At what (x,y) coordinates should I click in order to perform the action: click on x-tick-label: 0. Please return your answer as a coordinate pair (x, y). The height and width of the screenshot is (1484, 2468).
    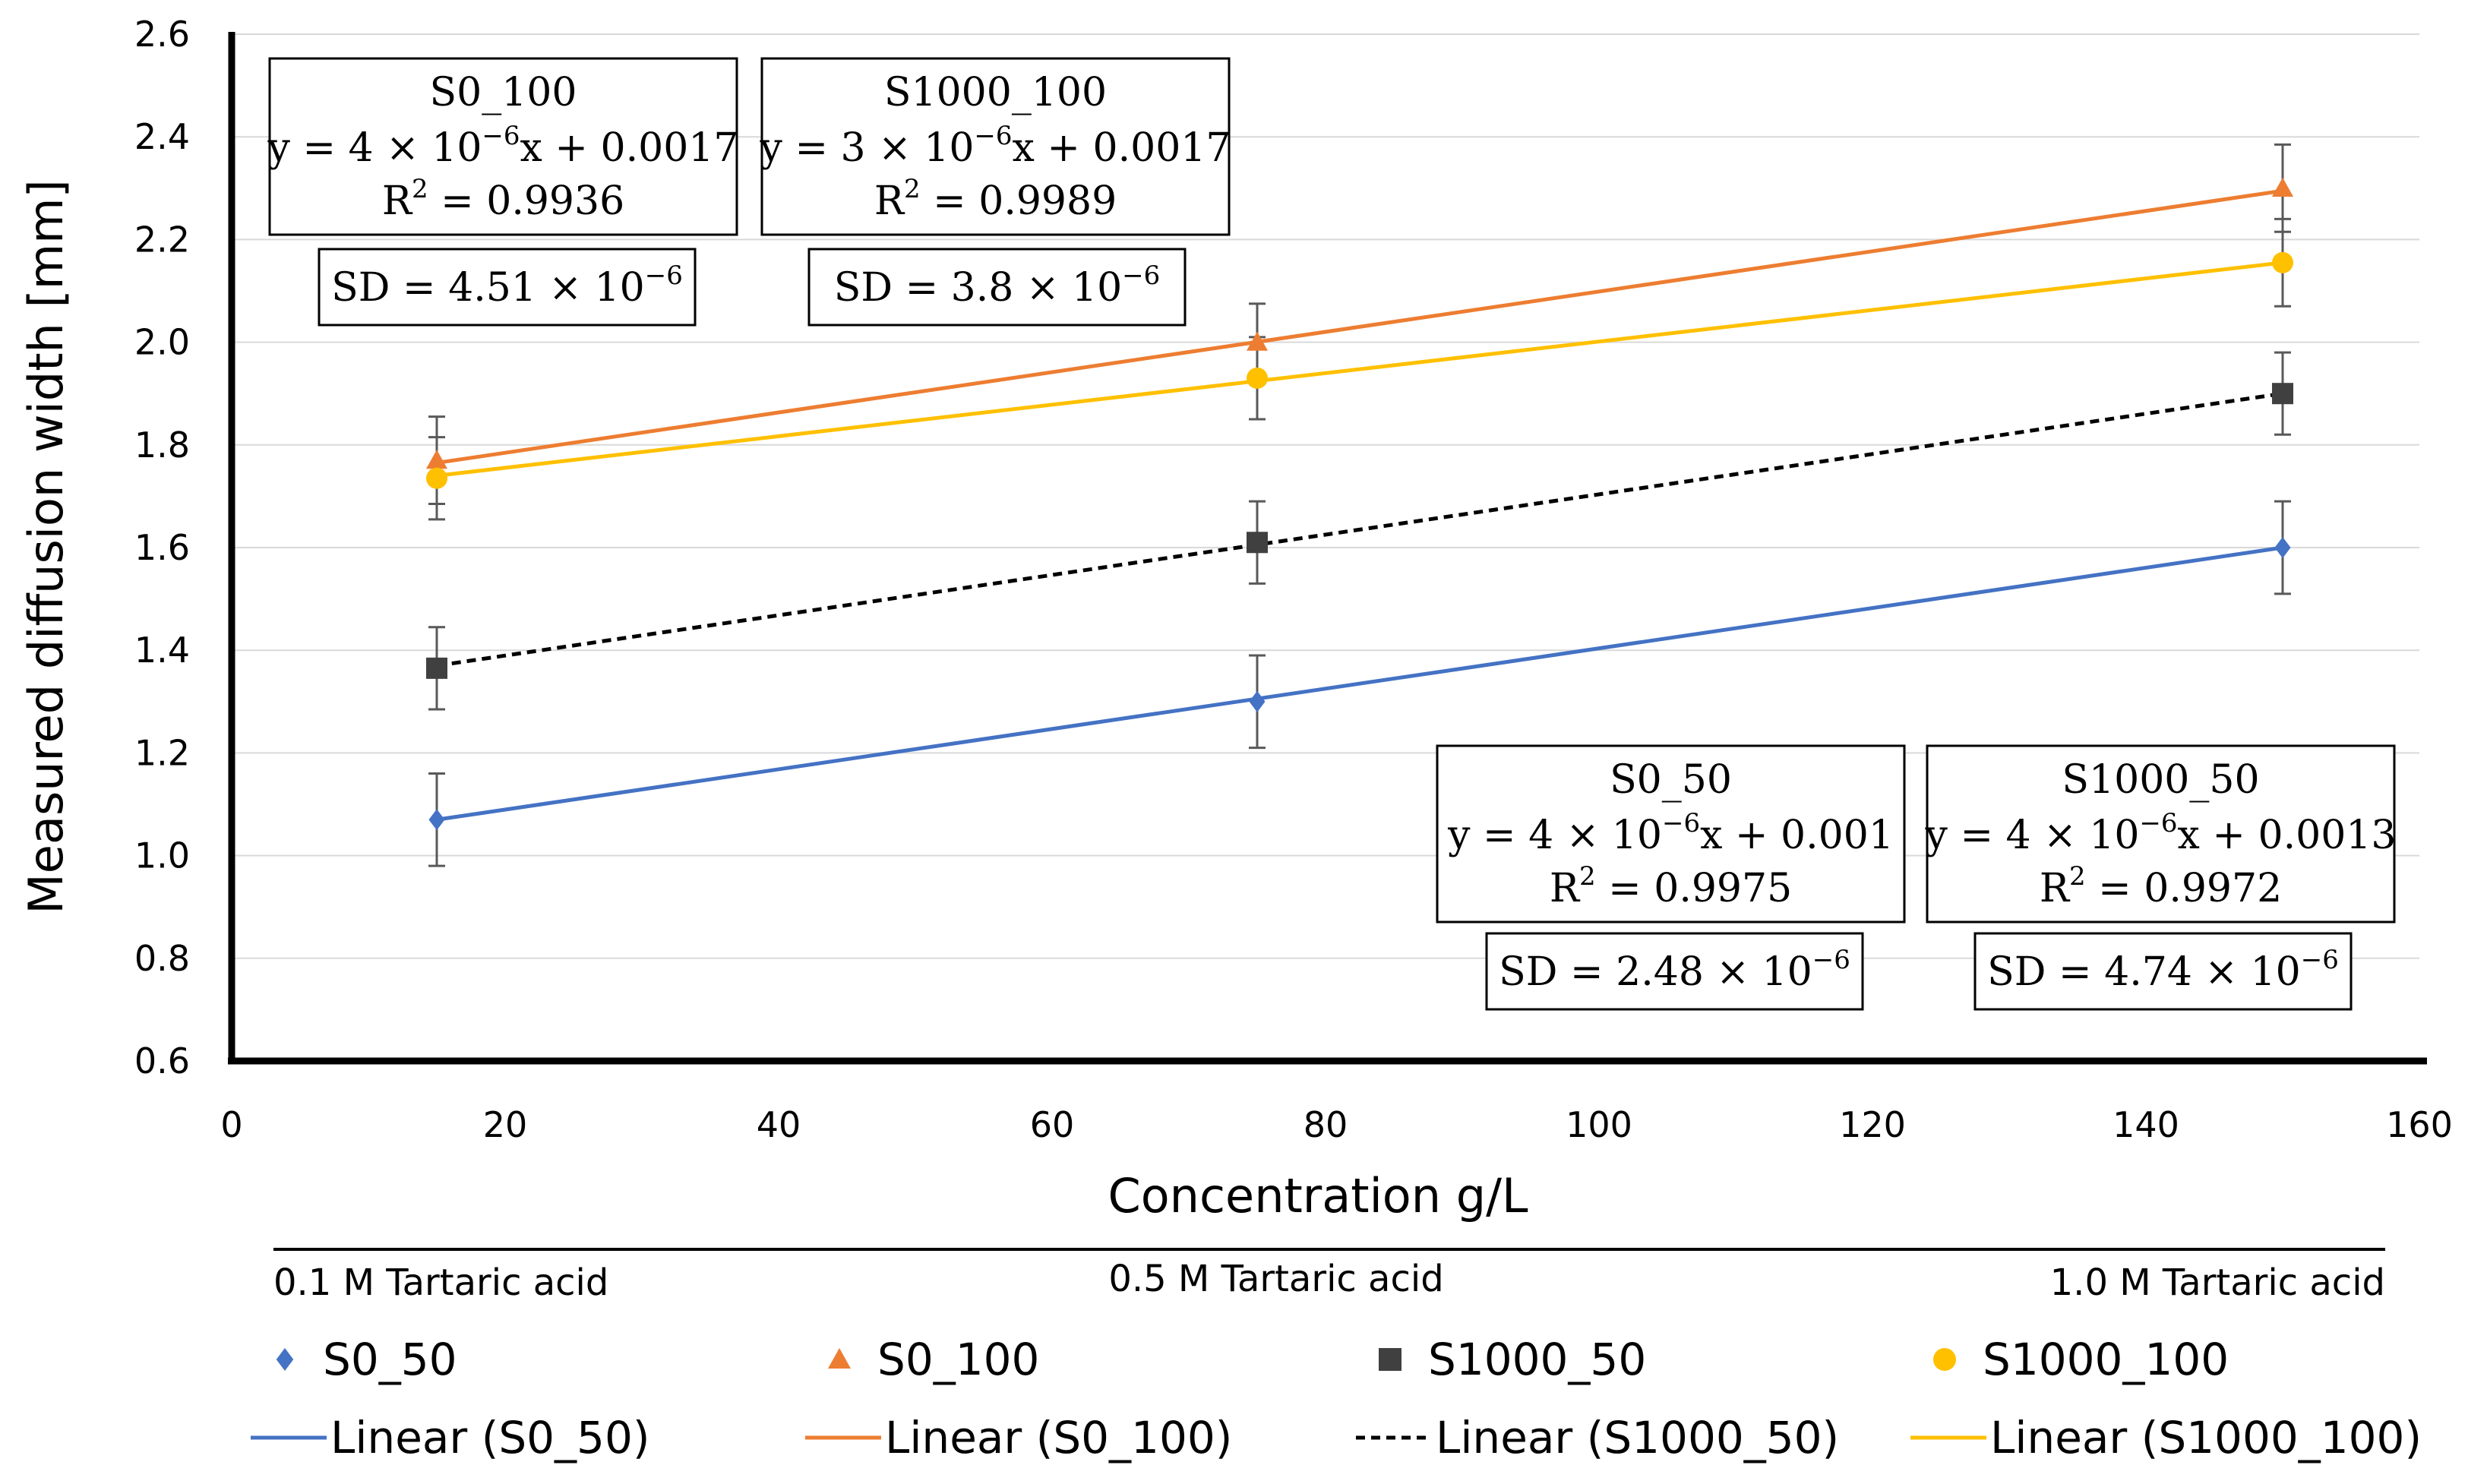
    Looking at the image, I should click on (231, 1124).